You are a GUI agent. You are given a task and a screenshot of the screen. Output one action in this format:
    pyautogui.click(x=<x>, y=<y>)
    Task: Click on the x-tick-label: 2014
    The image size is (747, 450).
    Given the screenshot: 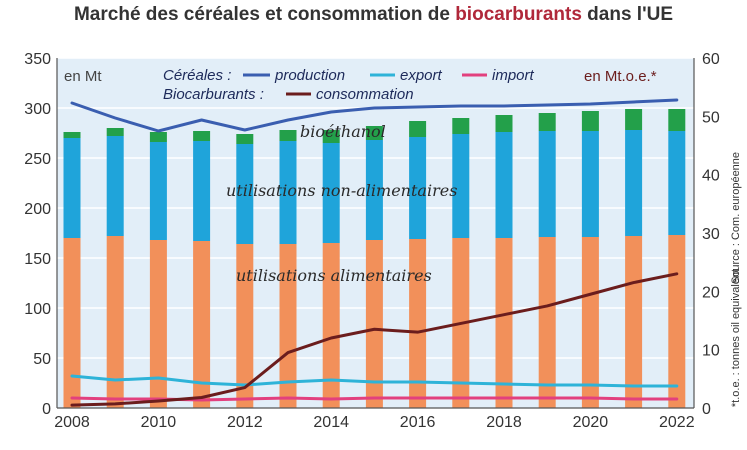 What is the action you would take?
    pyautogui.click(x=331, y=422)
    